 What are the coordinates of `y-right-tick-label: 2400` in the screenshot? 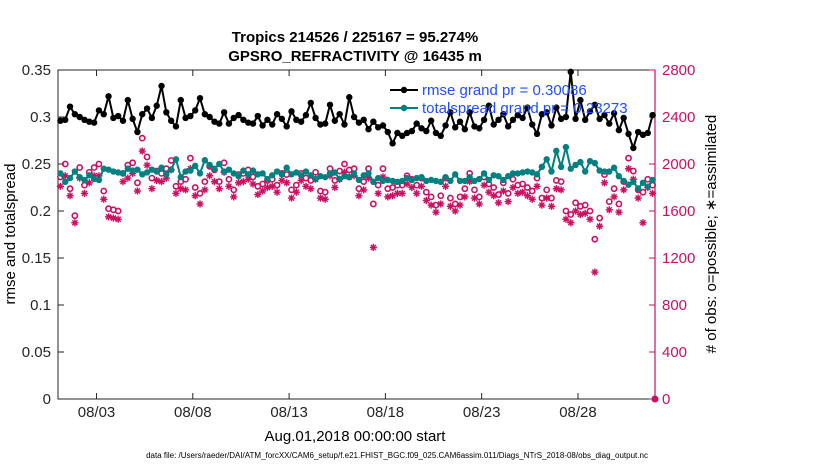 It's located at (678, 117).